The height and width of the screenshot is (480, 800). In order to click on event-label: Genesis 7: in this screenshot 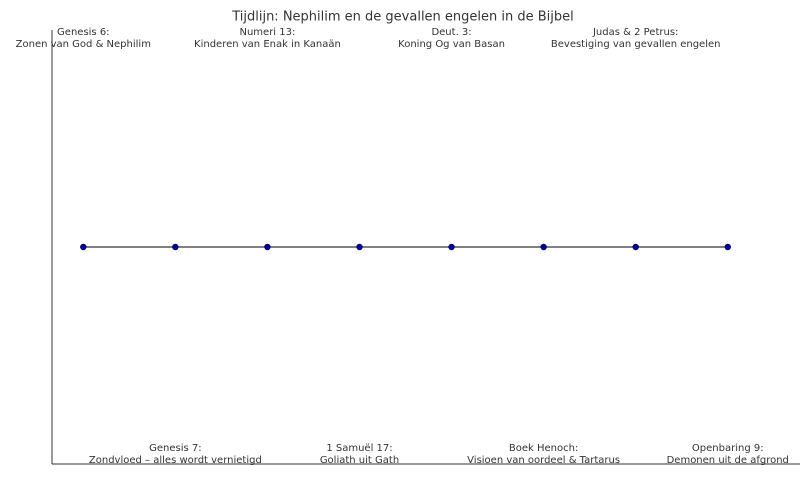, I will do `click(175, 448)`.